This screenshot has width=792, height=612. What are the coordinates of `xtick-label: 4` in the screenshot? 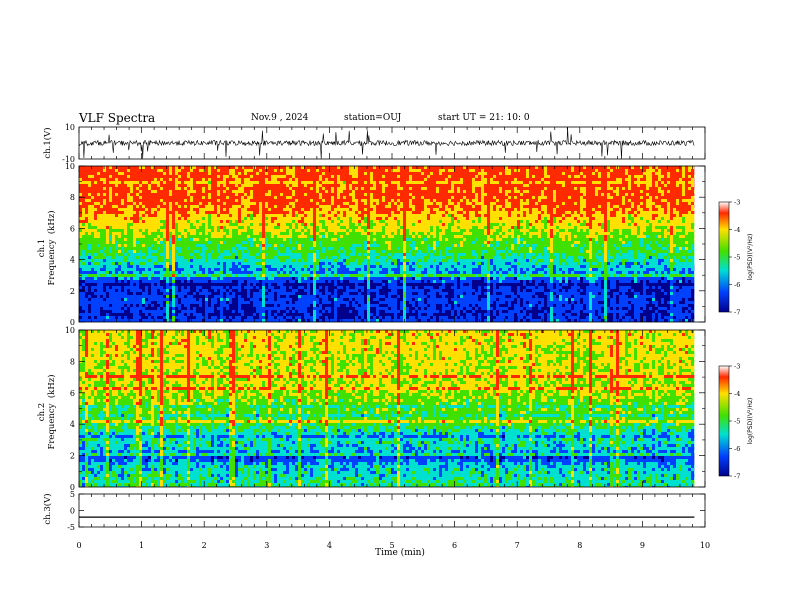 It's located at (329, 545).